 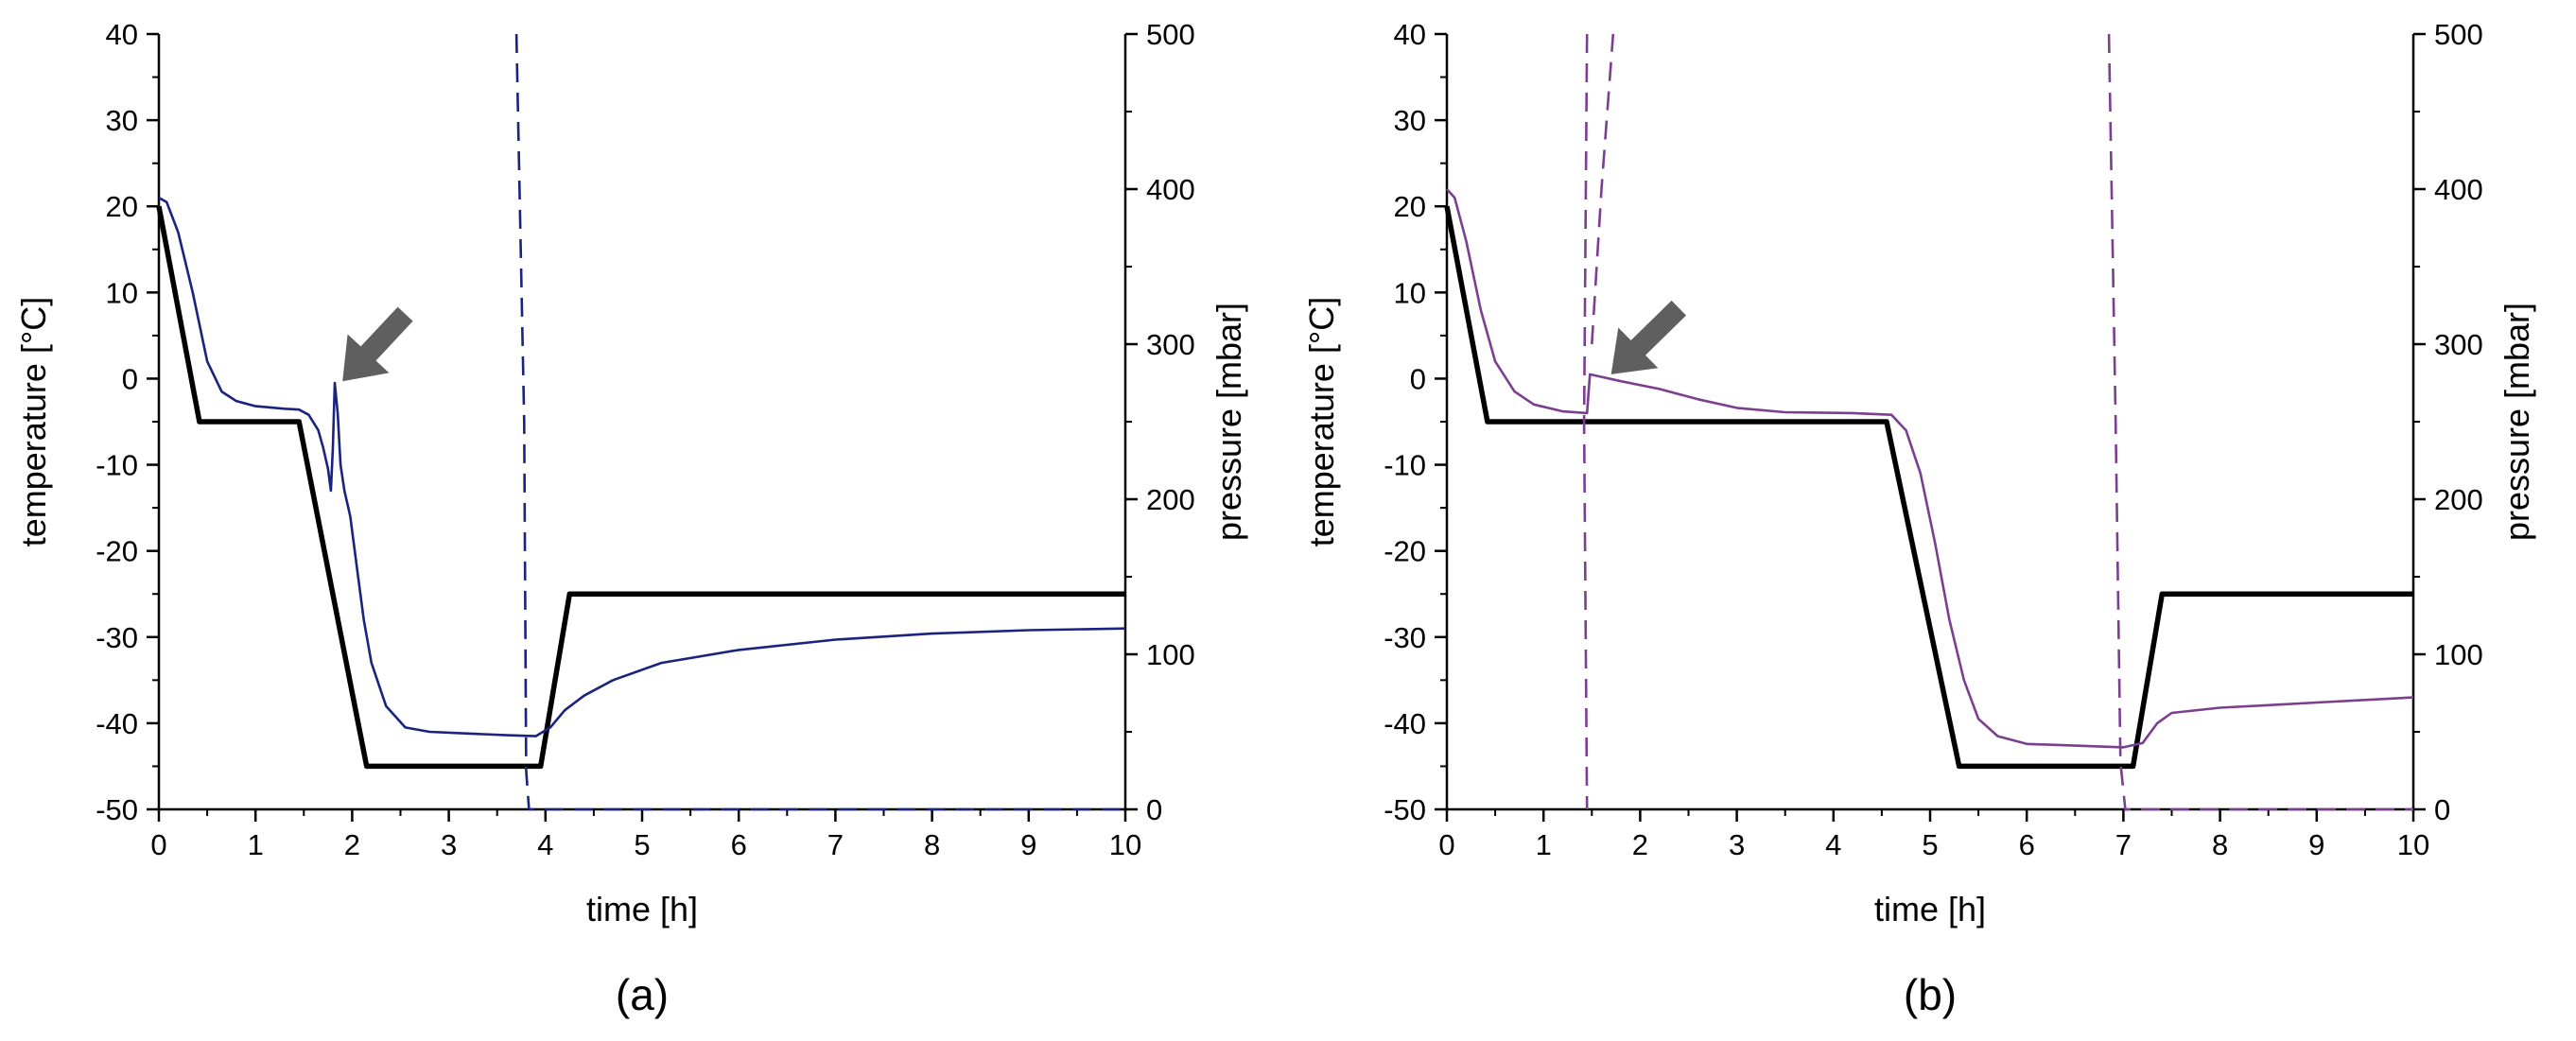 I want to click on panel-label: (b), so click(x=1930, y=994).